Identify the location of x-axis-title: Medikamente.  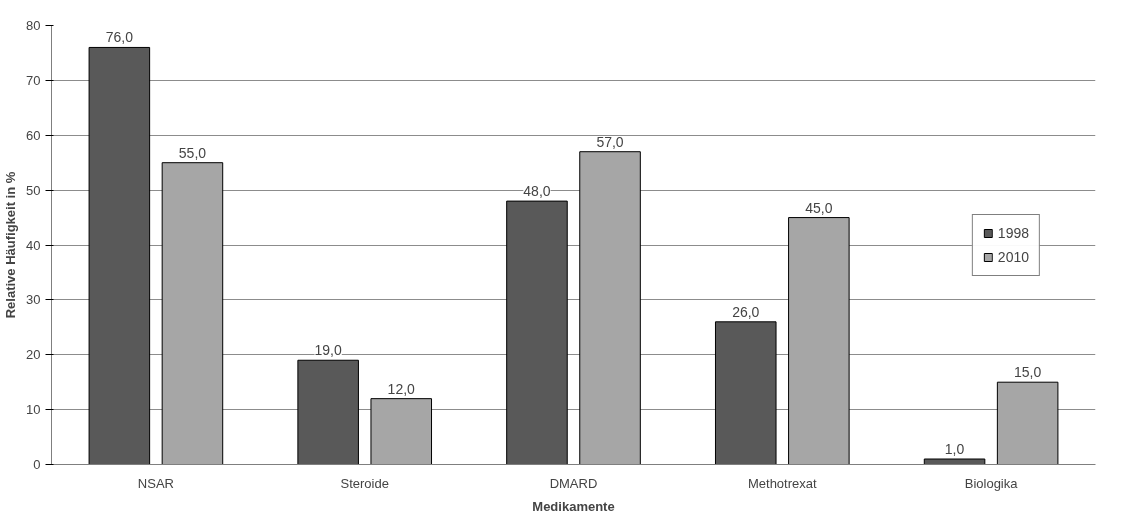
(573, 506).